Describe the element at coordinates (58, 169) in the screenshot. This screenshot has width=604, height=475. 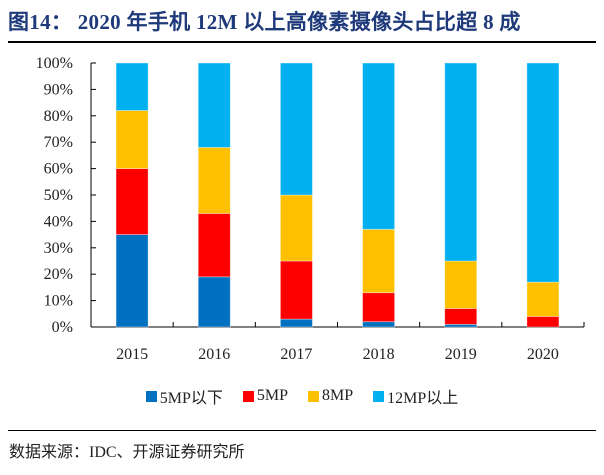
I see `y-tick-label: 60%` at that location.